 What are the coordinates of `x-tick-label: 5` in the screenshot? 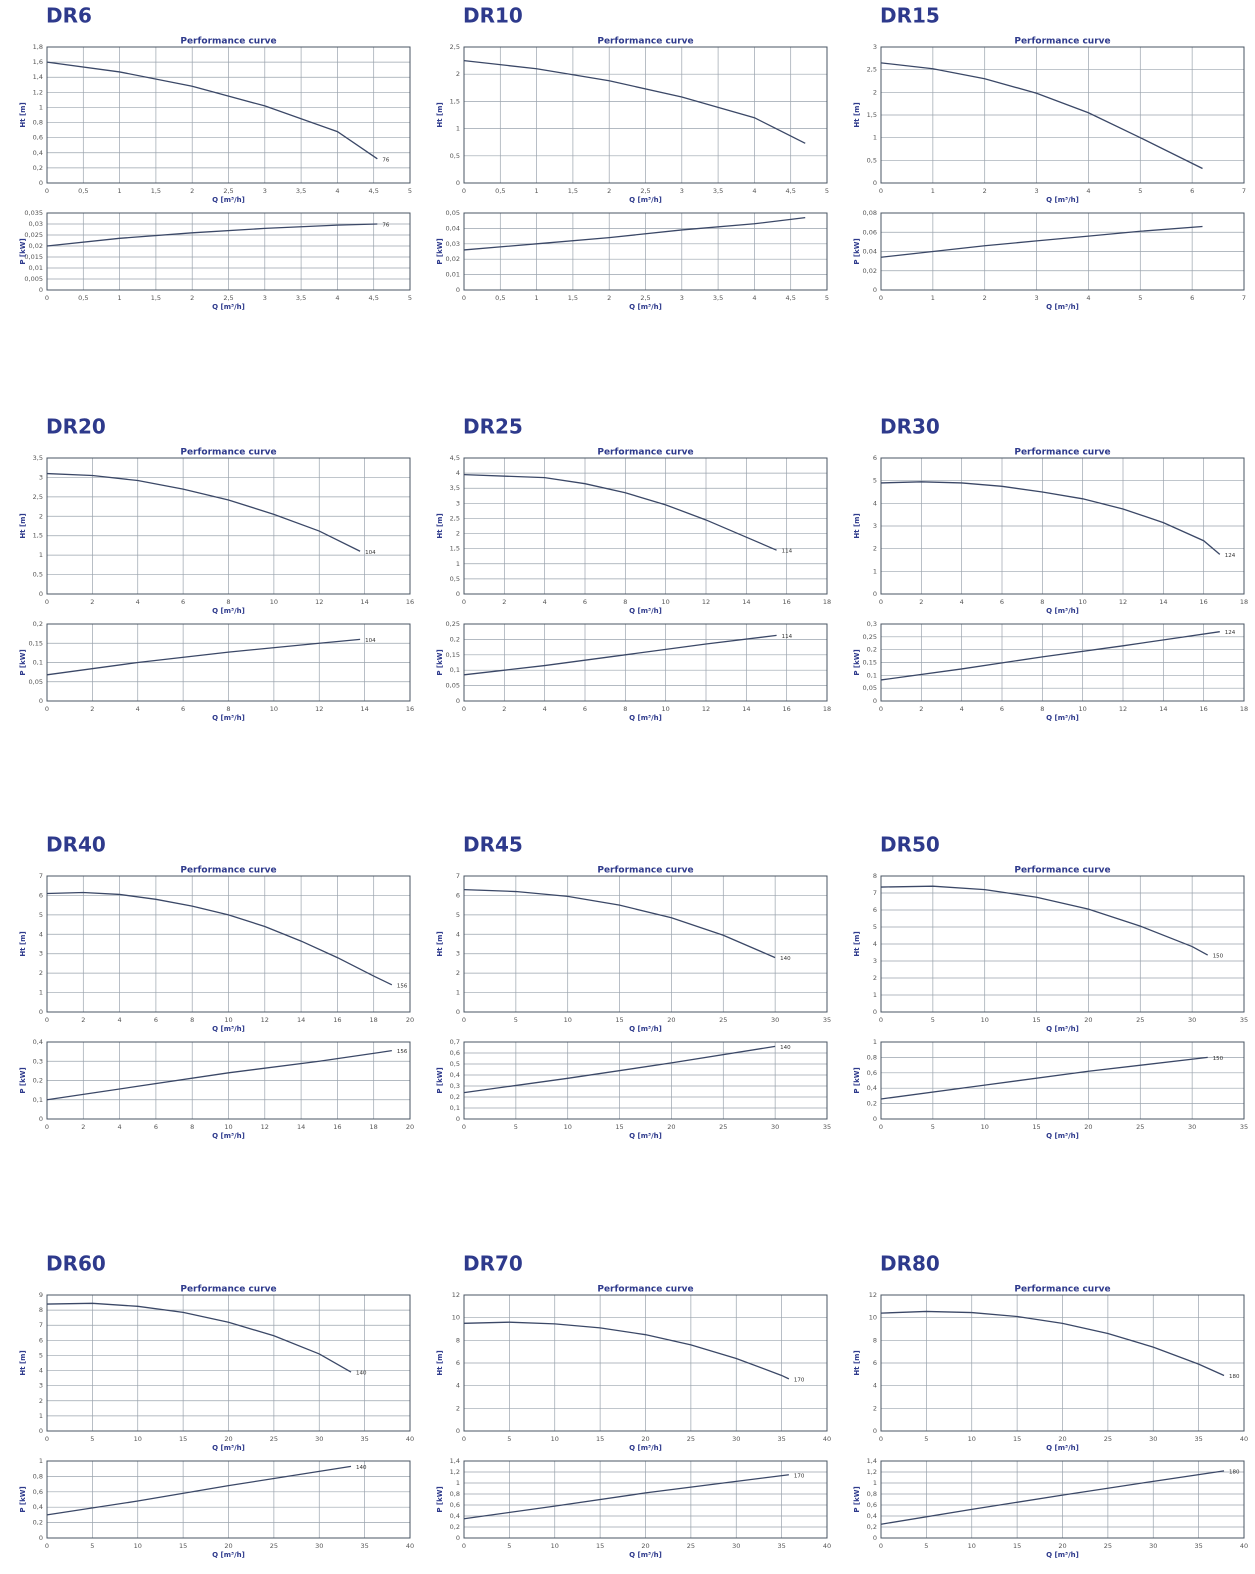 It's located at (92, 1546).